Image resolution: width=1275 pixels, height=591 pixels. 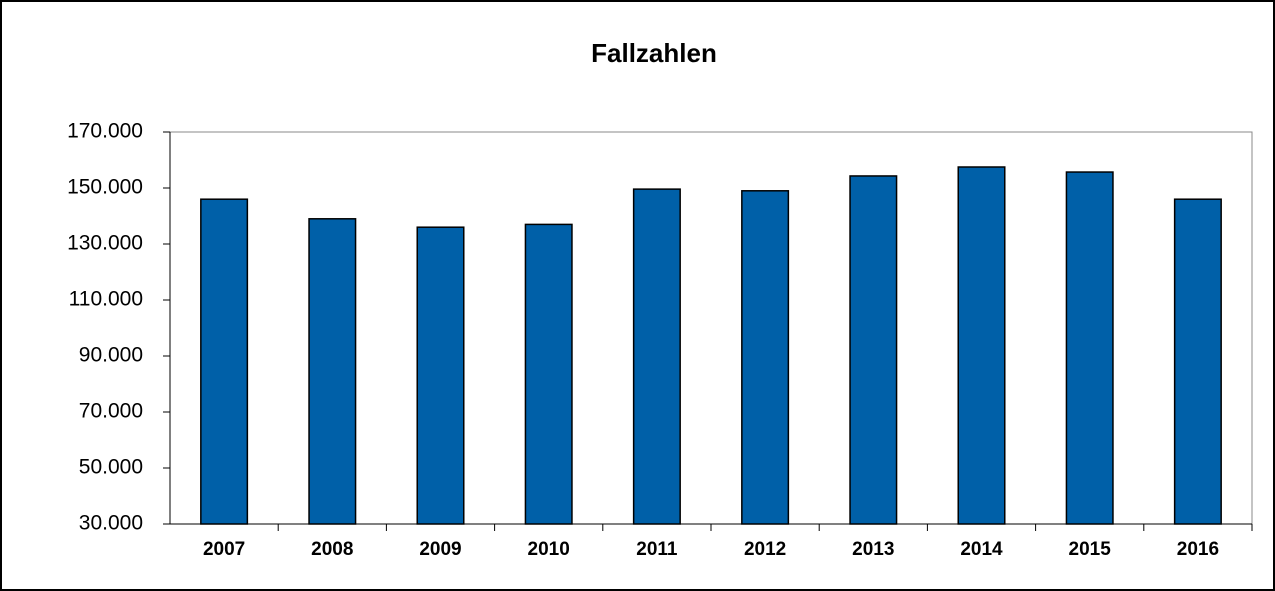 What do you see at coordinates (440, 549) in the screenshot?
I see `x-tick-label: 2009` at bounding box center [440, 549].